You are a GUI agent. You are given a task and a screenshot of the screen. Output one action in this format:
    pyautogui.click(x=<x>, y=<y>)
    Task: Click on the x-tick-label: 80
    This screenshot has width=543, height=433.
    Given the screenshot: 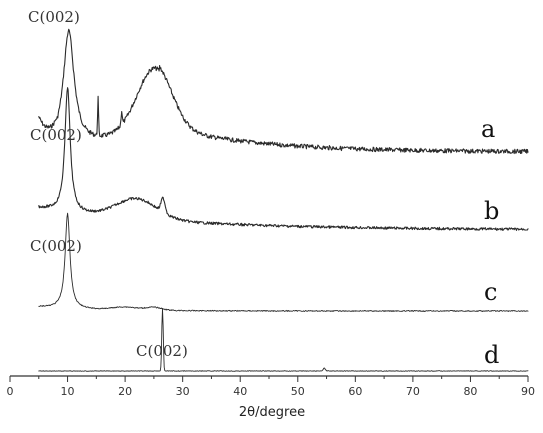 What is the action you would take?
    pyautogui.click(x=470, y=391)
    